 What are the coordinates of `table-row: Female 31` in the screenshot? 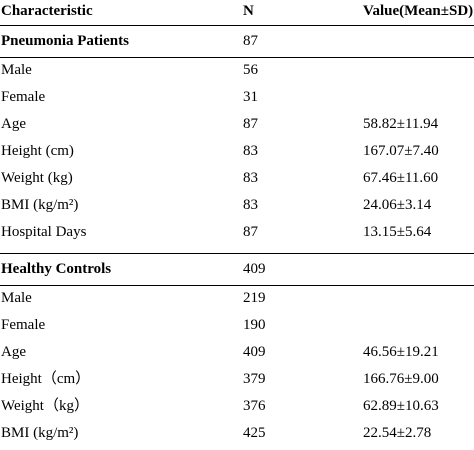 It's located at (237, 97).